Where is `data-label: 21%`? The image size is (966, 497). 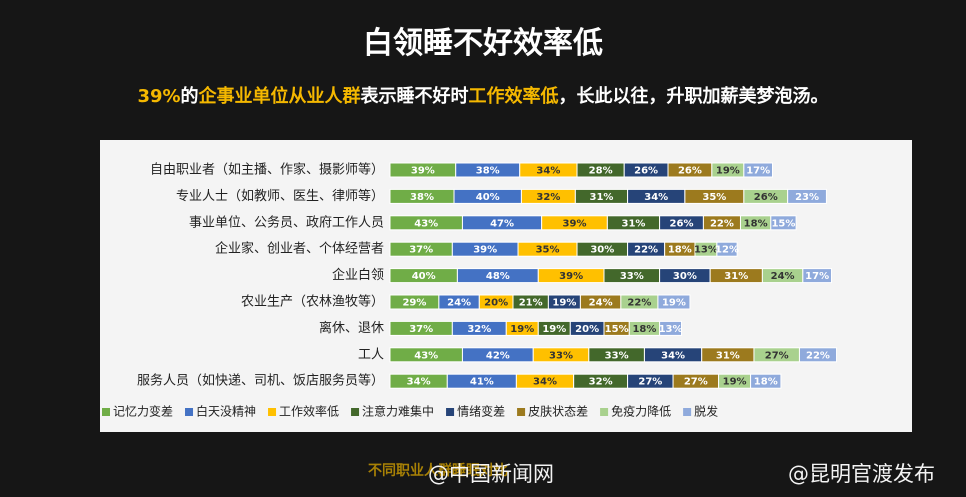
data-label: 21% is located at coordinates (531, 303).